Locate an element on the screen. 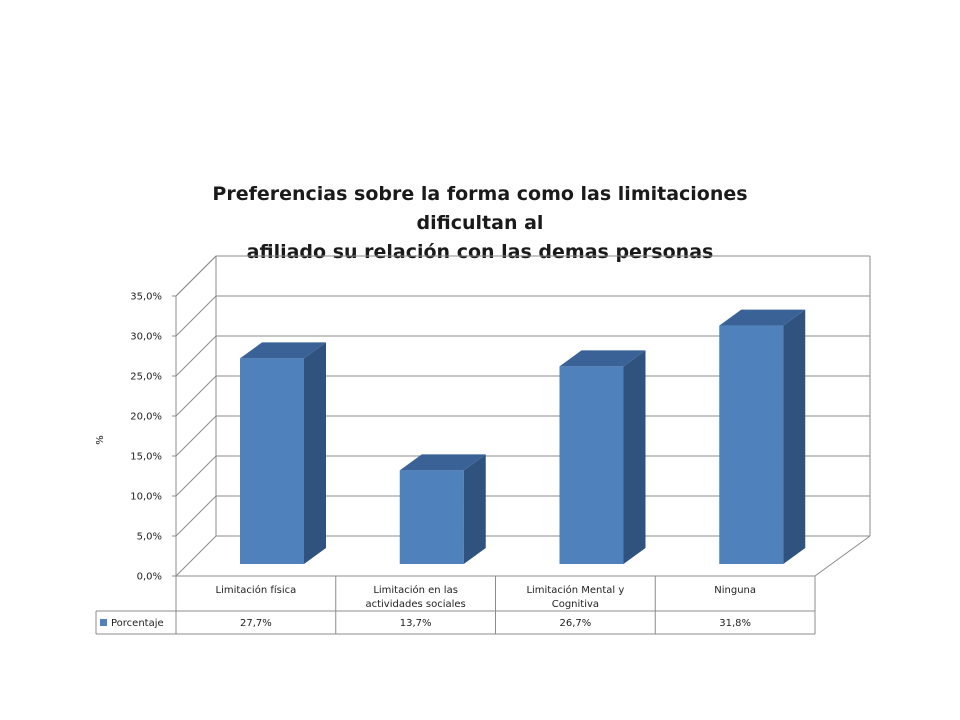 This screenshot has height=720, width=960. legend-swatch is located at coordinates (103, 622).